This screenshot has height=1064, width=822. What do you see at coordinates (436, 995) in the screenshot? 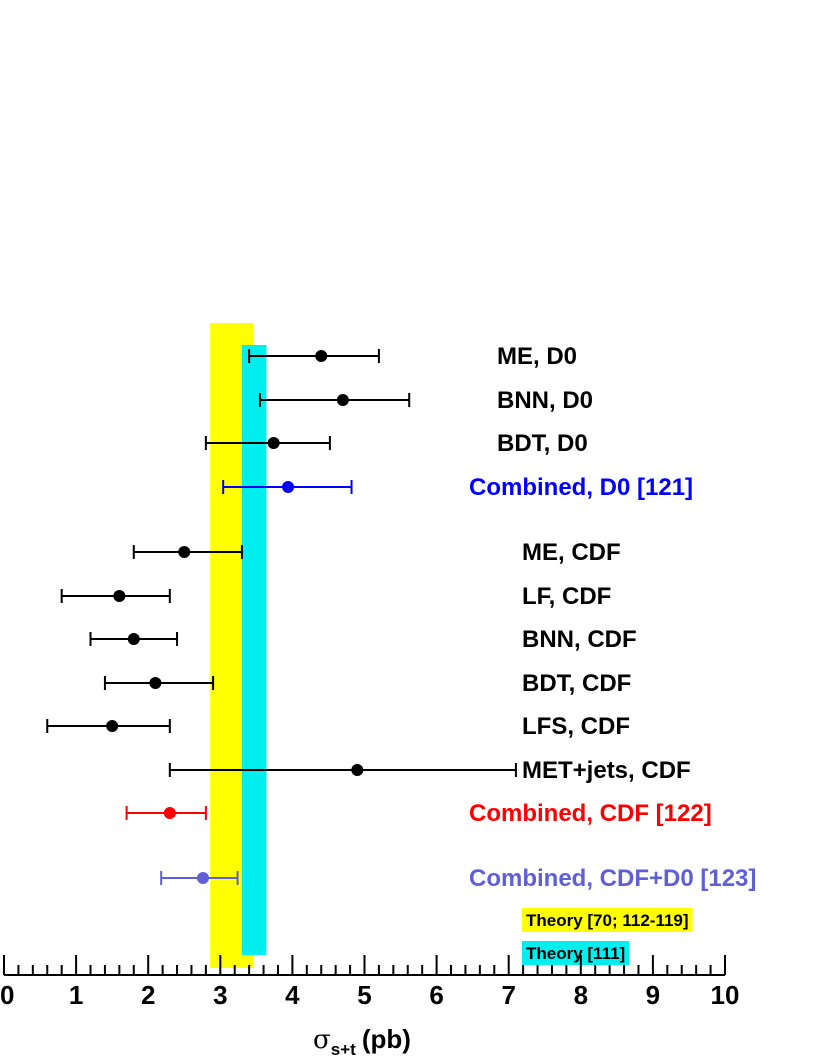
I see `x-tick-label-6: 6` at bounding box center [436, 995].